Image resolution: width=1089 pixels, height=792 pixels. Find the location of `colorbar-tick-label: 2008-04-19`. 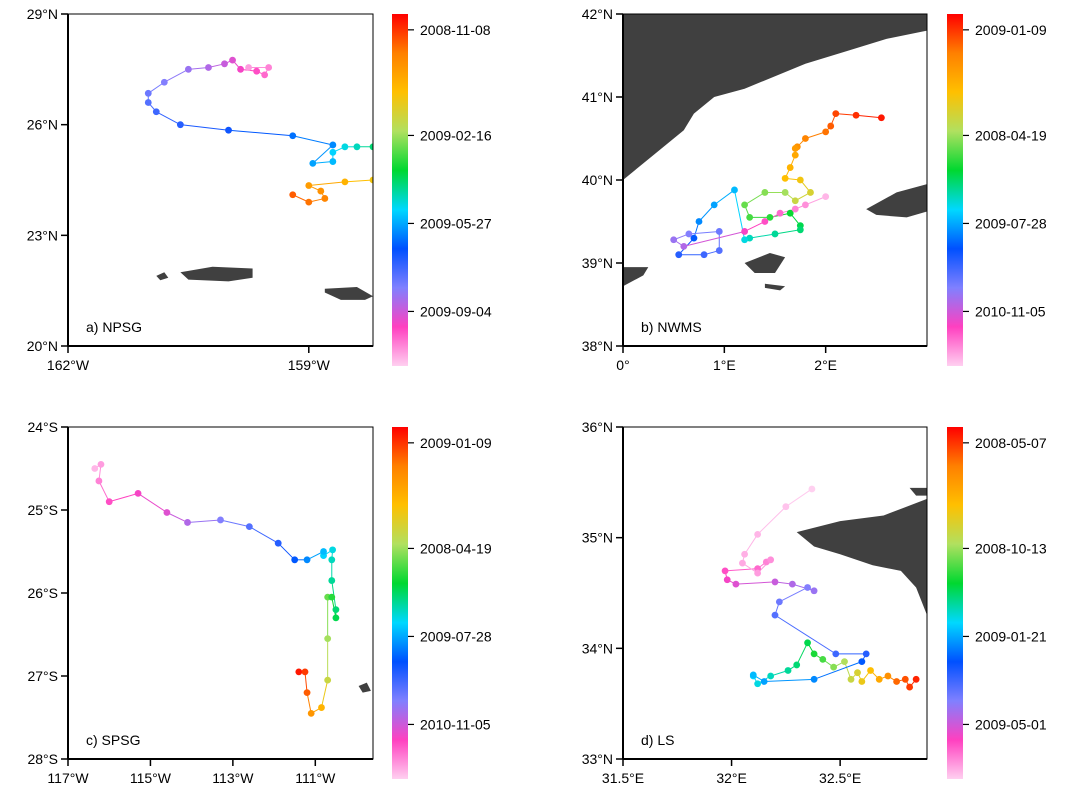

colorbar-tick-label: 2008-04-19 is located at coordinates (456, 548).